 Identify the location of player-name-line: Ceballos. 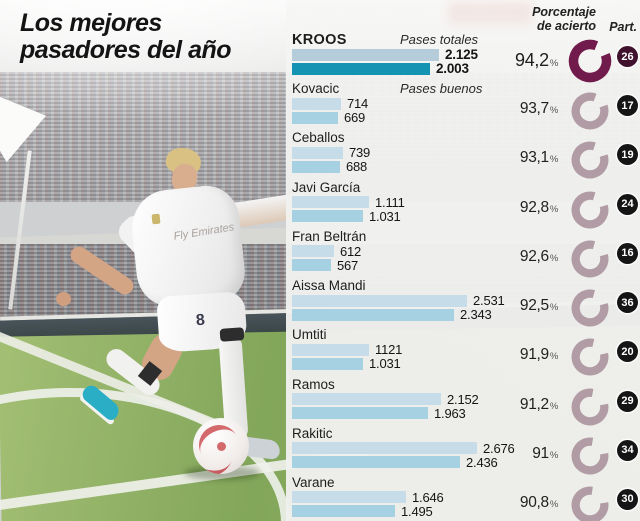
(466, 138).